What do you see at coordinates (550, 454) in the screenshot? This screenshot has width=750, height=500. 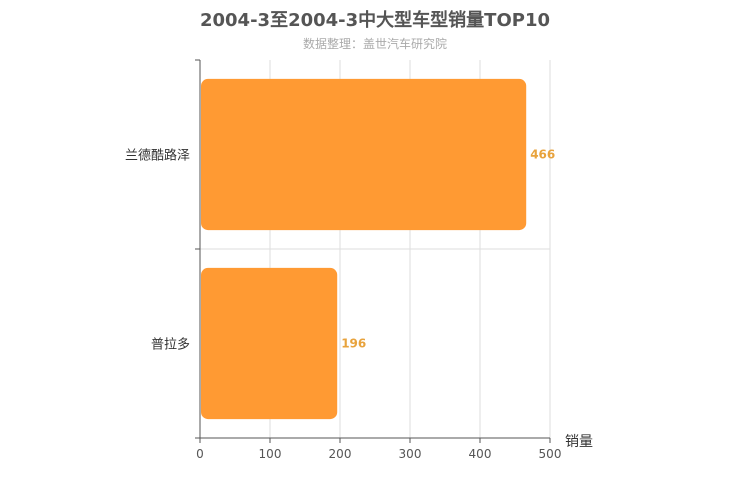 I see `x-tick-label: 500` at bounding box center [550, 454].